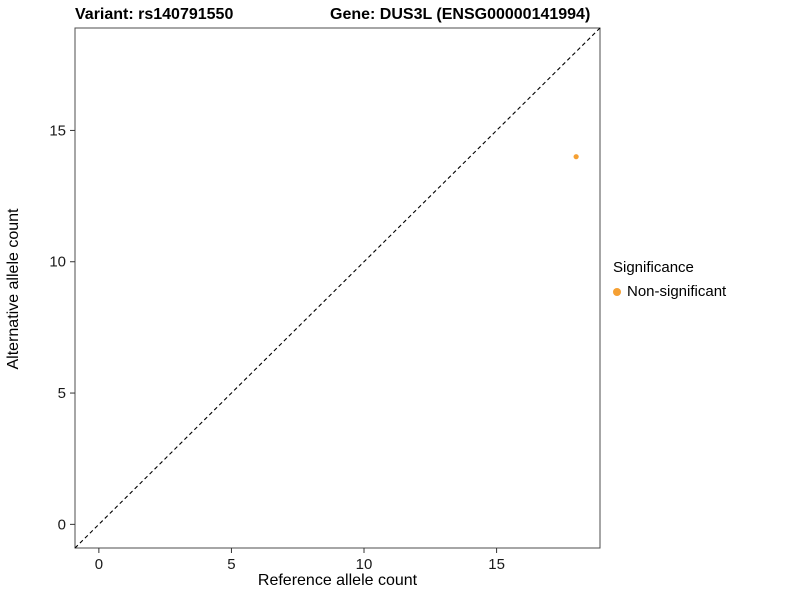 The height and width of the screenshot is (600, 800). What do you see at coordinates (337, 580) in the screenshot?
I see `x-axis-title: Reference allele count` at bounding box center [337, 580].